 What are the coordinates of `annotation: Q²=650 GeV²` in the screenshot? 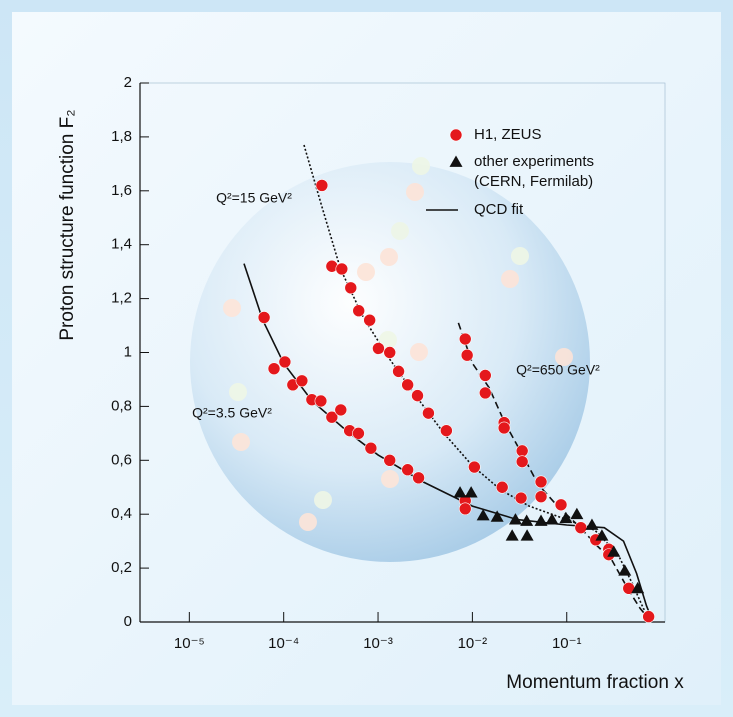 It's located at (558, 370).